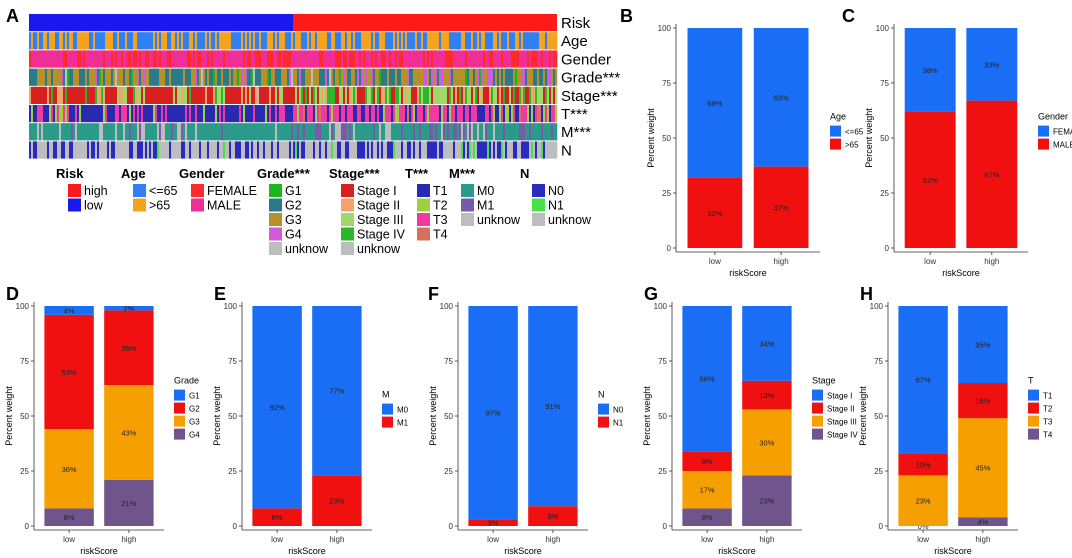 This screenshot has height=558, width=1072. What do you see at coordinates (707, 490) in the screenshot?
I see `bar-data-label: 17%` at bounding box center [707, 490].